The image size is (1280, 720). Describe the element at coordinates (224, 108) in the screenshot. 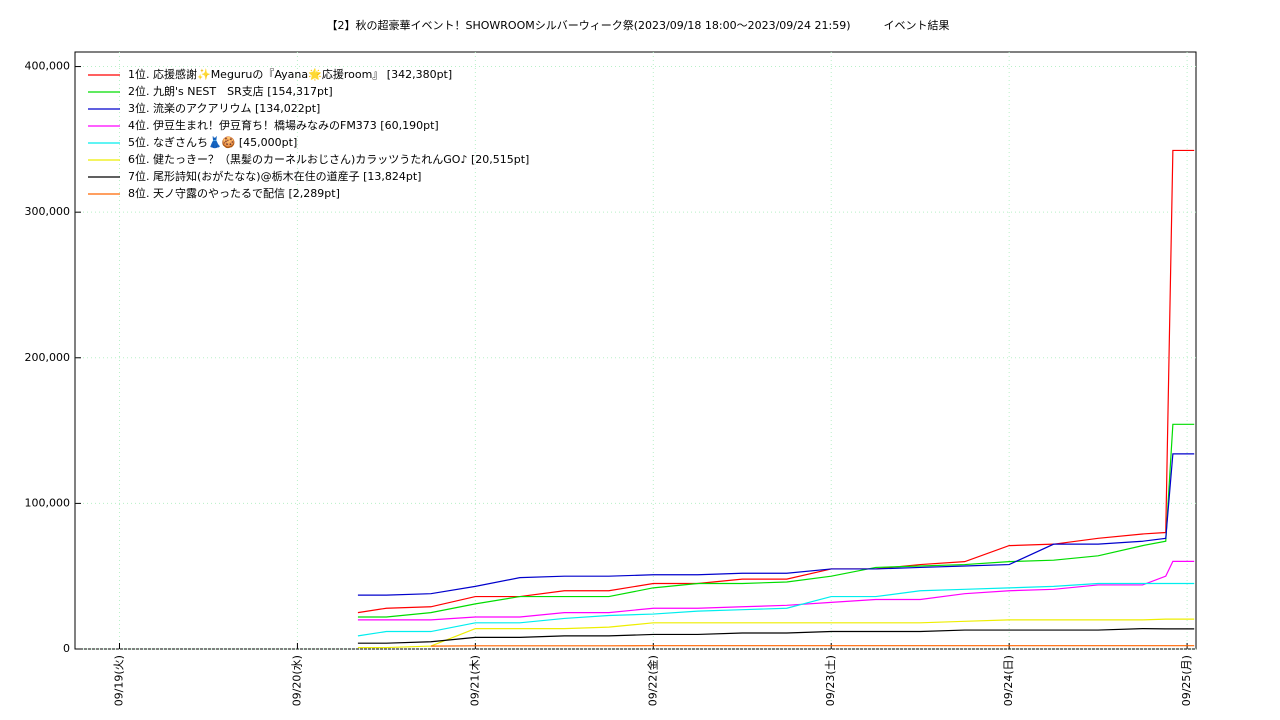

I see `legend-label: 3位. 流楽のアクアリウム [134,022pt]` at that location.